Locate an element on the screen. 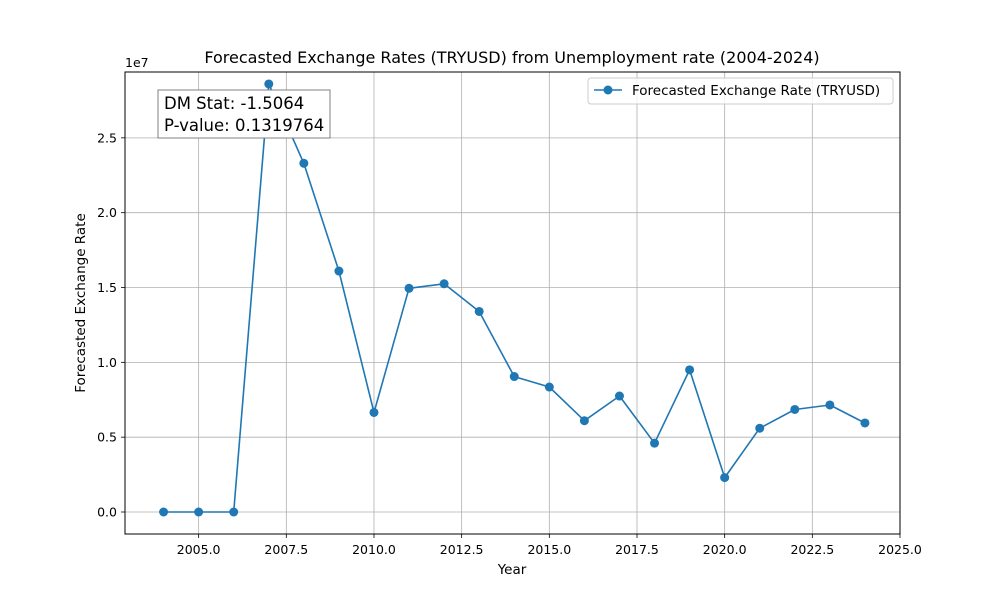  x-tick-label: 2022.5 is located at coordinates (812, 549).